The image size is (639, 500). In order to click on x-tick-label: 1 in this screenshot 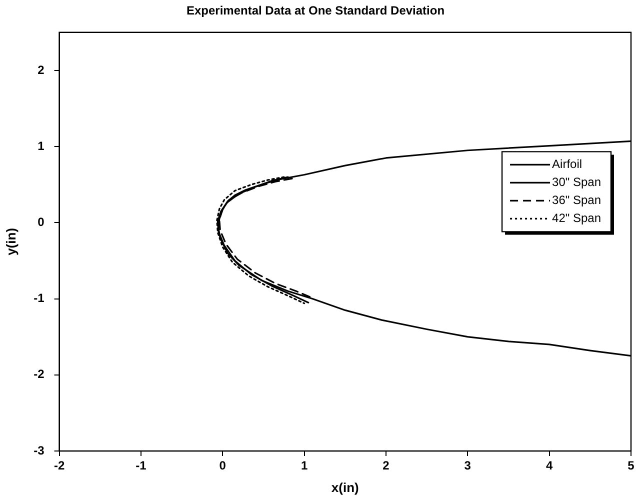, I will do `click(304, 465)`.